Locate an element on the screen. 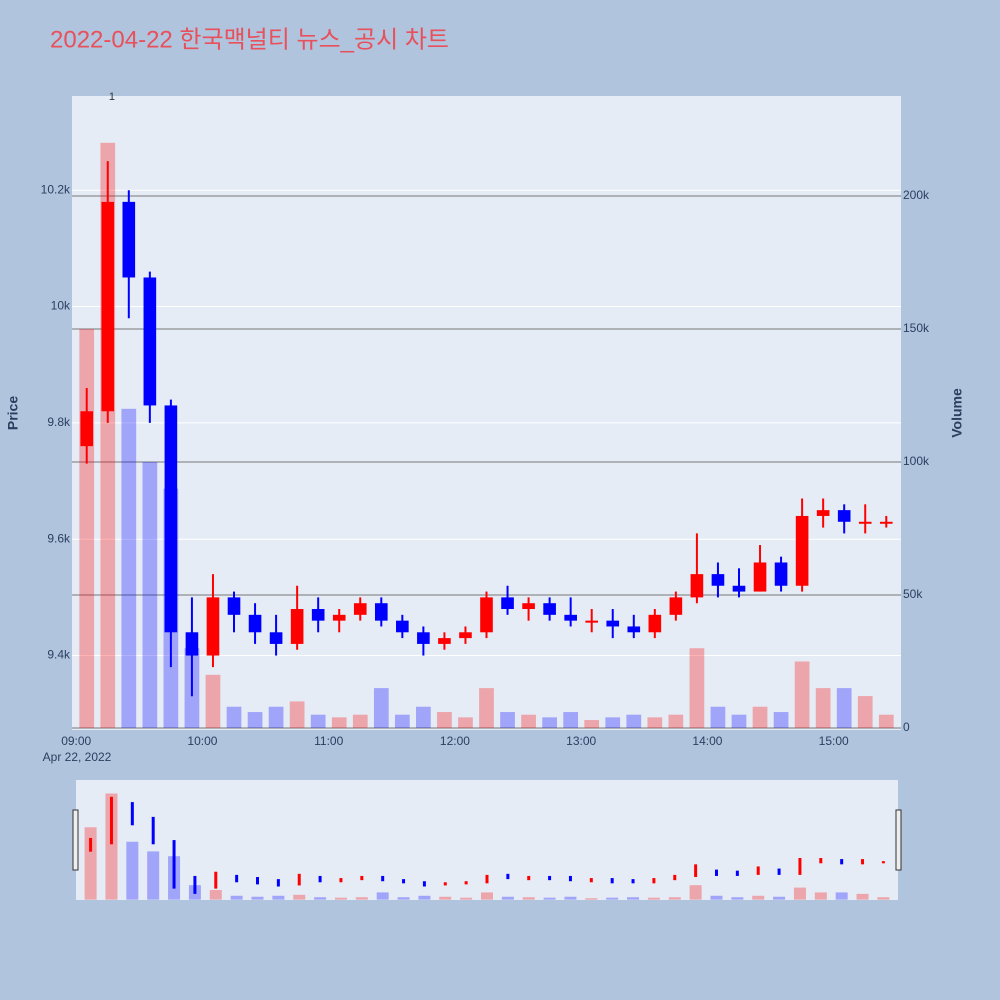 Image resolution: width=1000 pixels, height=1000 pixels. x-tick-label: 14:00 is located at coordinates (707, 741).